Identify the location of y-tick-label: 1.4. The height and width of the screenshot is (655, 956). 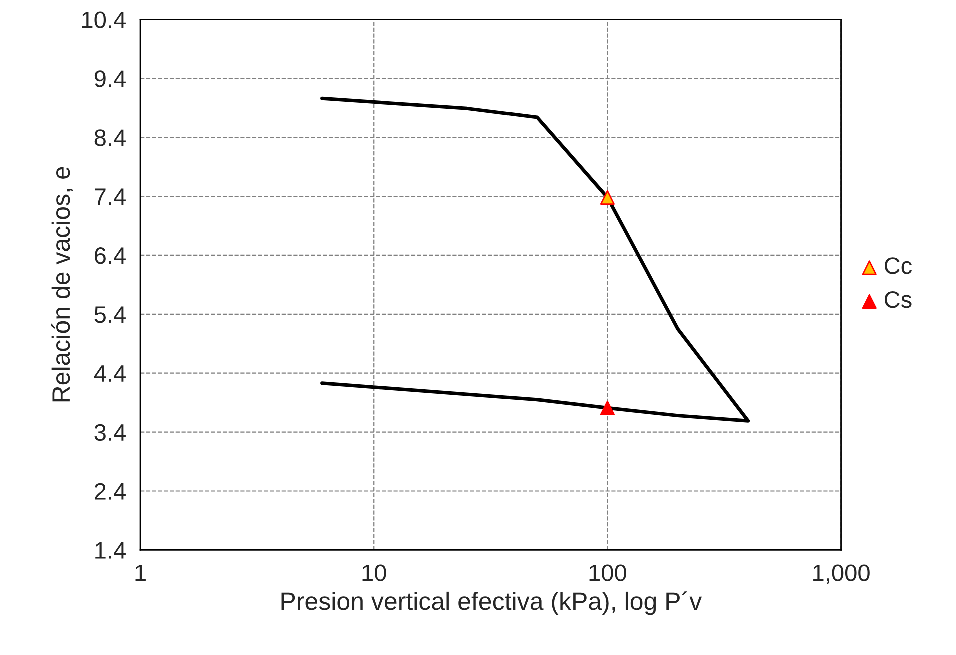
(111, 550).